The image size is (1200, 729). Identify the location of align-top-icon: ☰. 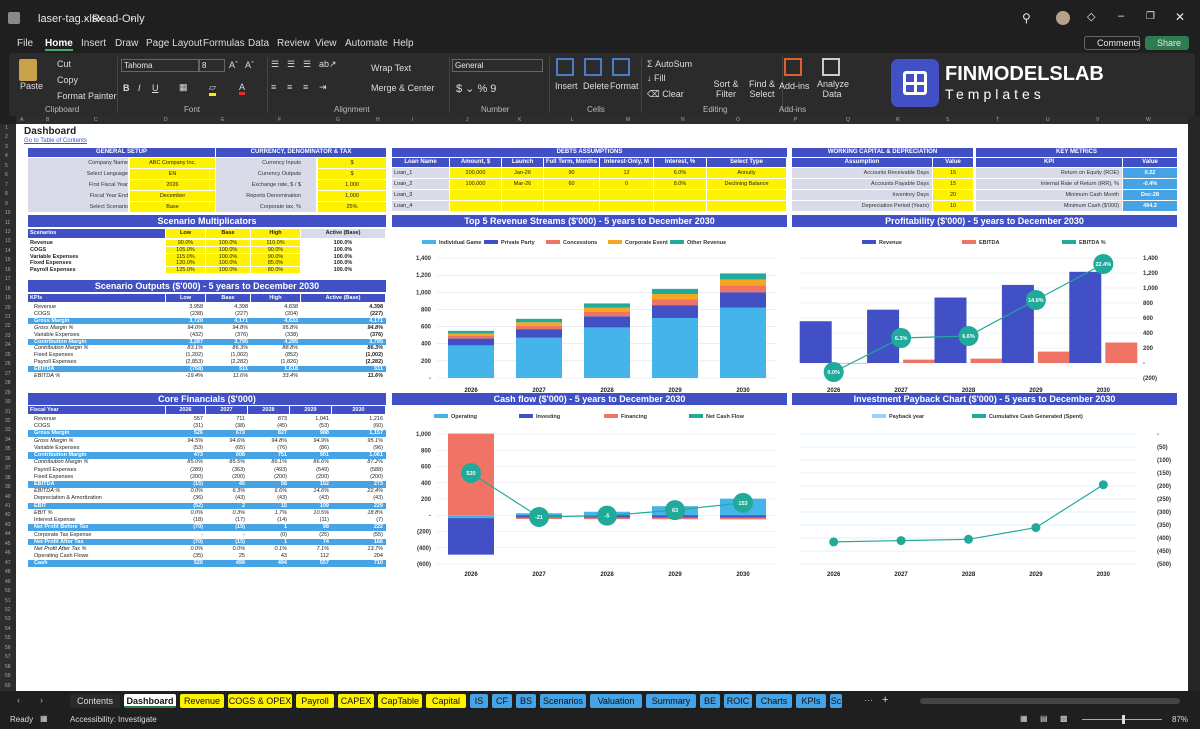
(275, 64).